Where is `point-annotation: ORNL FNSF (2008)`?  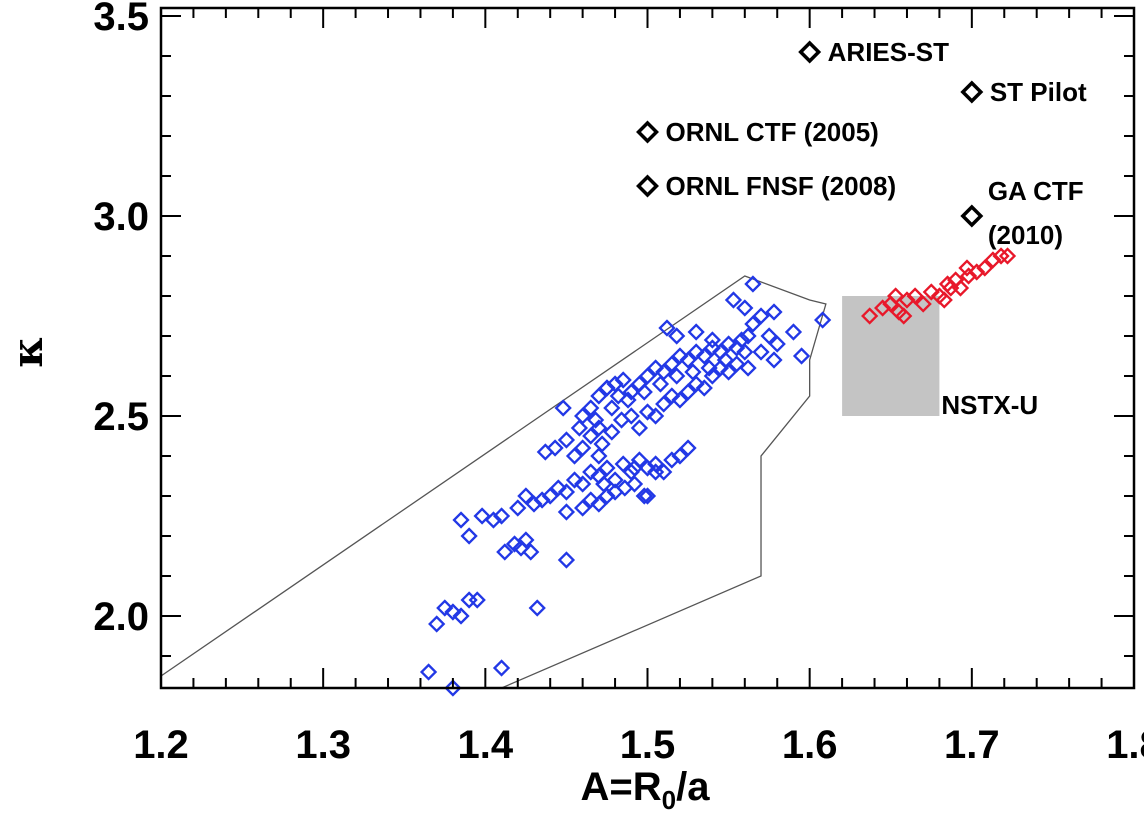
point-annotation: ORNL FNSF (2008) is located at coordinates (781, 186).